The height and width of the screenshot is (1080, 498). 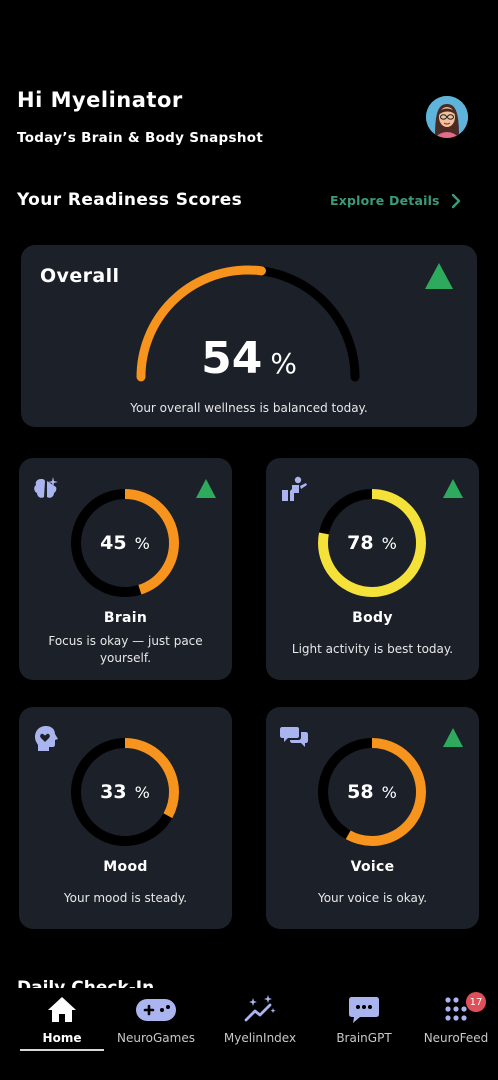 I want to click on sparkle-chart-icon, so click(x=260, y=1008).